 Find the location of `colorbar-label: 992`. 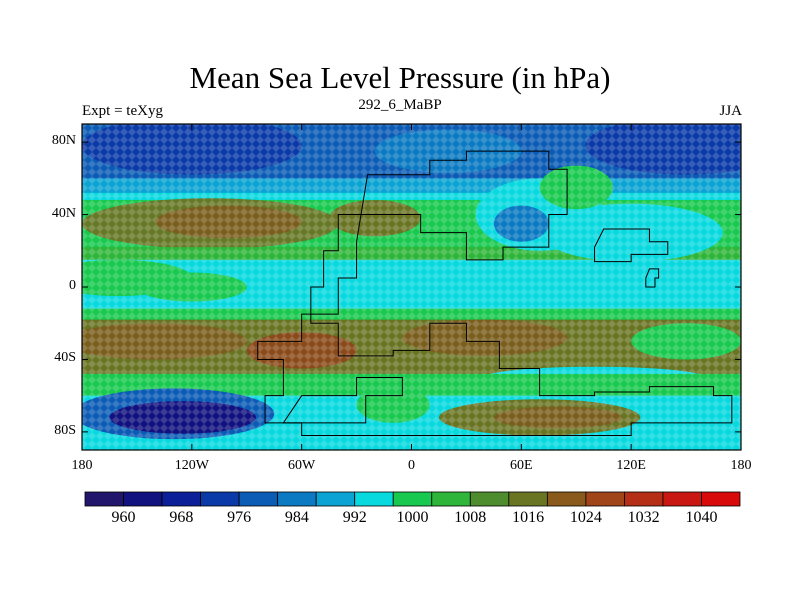

colorbar-label: 992 is located at coordinates (354, 517).